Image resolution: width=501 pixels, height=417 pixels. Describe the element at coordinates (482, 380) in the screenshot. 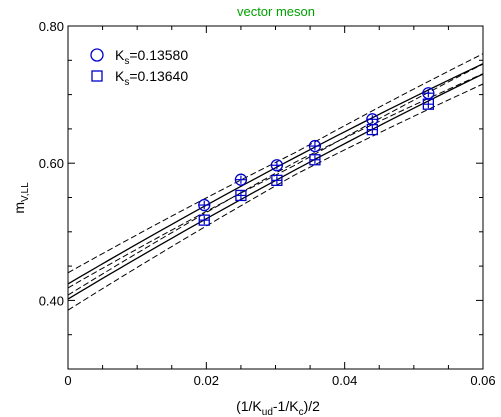

I see `x-tick-label: 0.06` at that location.